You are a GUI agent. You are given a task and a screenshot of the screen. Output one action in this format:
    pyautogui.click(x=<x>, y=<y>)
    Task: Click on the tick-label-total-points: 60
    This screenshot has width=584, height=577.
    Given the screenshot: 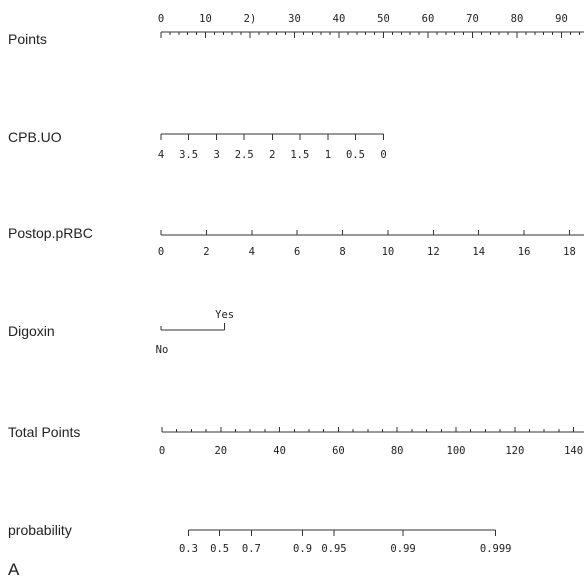 What is the action you would take?
    pyautogui.click(x=338, y=451)
    